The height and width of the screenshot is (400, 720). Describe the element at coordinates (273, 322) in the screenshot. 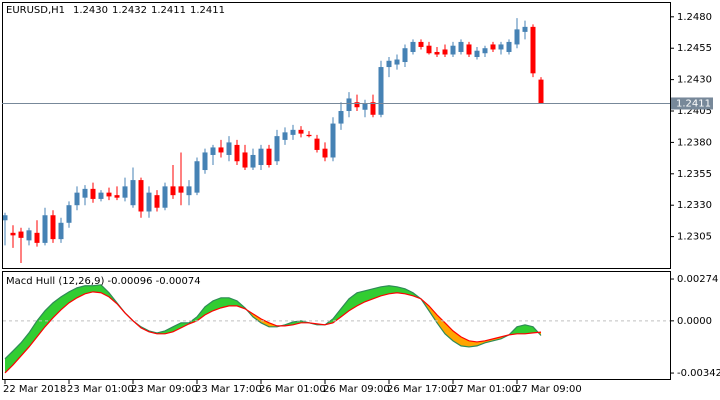

I see `macd-line` at that location.